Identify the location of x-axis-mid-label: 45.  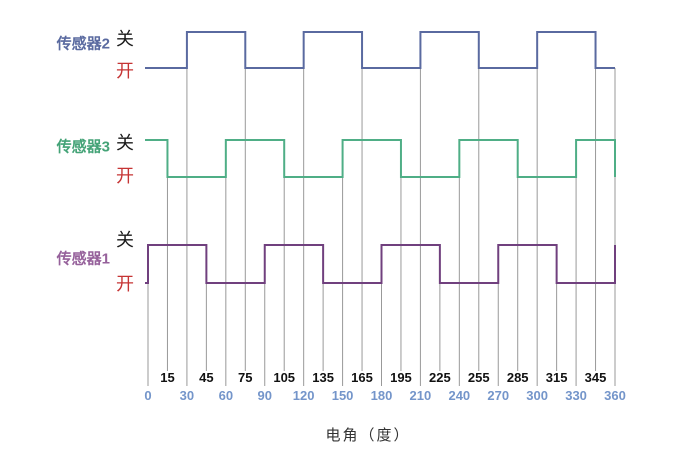
(206, 377).